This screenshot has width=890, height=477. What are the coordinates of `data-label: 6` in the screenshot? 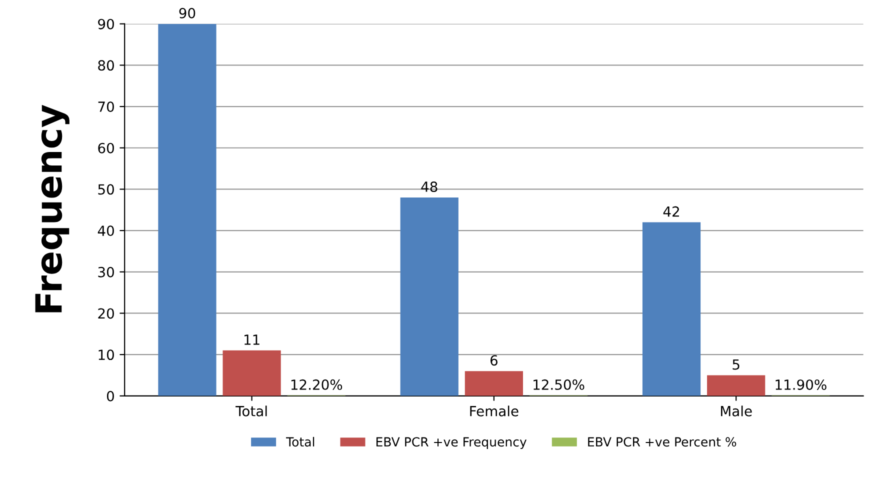 It's located at (494, 360).